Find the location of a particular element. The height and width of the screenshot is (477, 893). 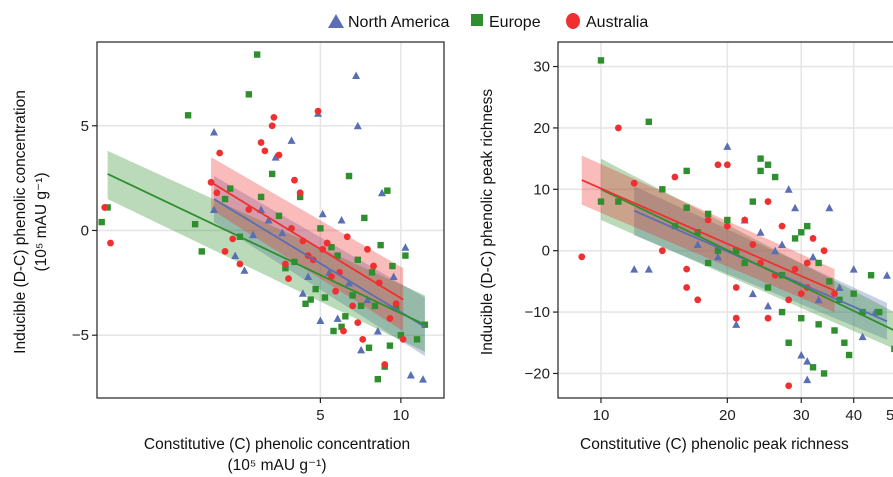

right-x-tick-label: 50 is located at coordinates (889, 415).